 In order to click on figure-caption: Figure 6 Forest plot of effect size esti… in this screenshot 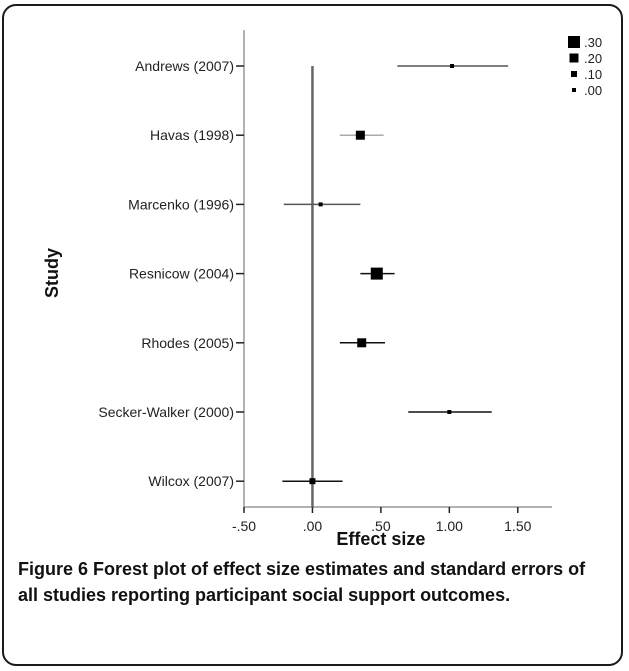, I will do `click(313, 582)`.